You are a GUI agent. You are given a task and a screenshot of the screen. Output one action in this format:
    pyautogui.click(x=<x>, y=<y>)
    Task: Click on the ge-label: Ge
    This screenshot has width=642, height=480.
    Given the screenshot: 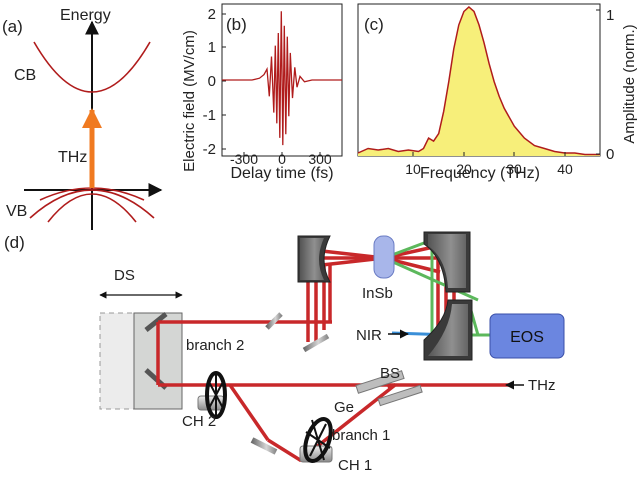 What is the action you would take?
    pyautogui.click(x=344, y=407)
    